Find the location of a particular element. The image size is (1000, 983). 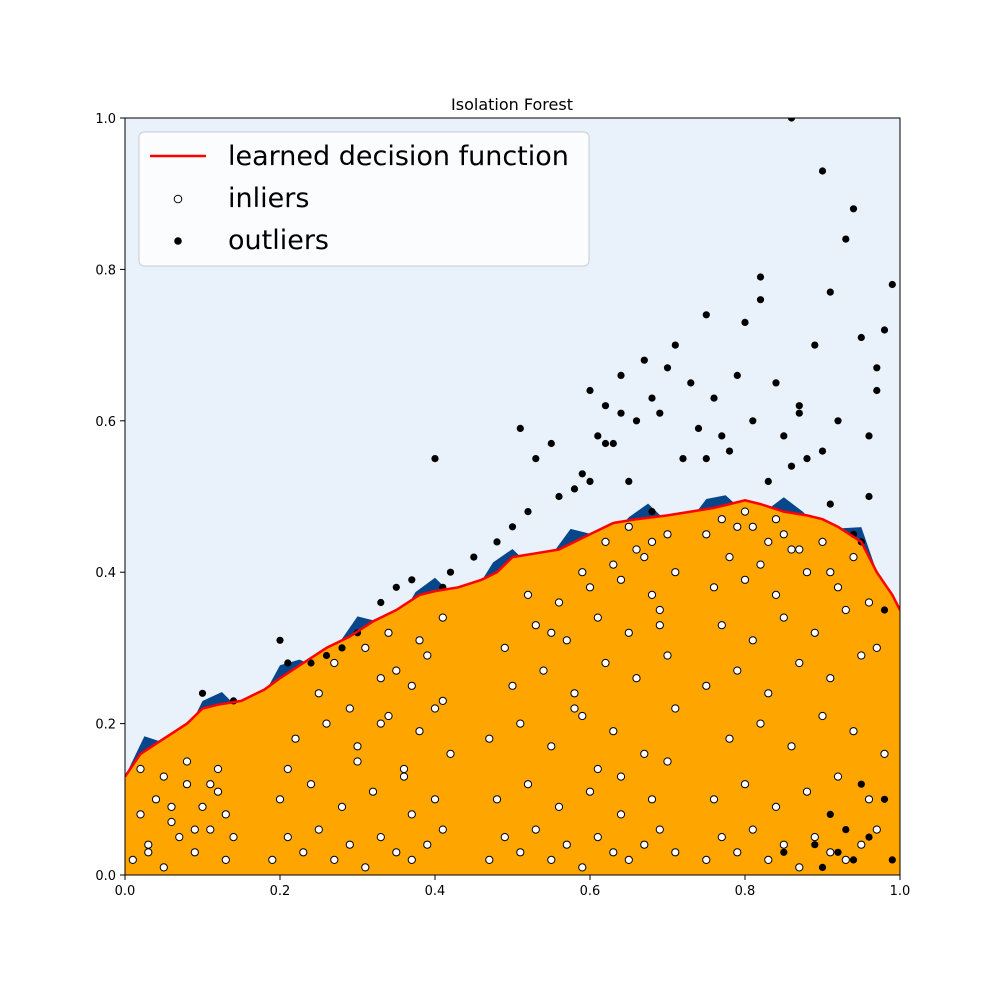

y-axis: 0.0 0.2 0.4 0.6 0.8 1.0 is located at coordinates (110, 498).